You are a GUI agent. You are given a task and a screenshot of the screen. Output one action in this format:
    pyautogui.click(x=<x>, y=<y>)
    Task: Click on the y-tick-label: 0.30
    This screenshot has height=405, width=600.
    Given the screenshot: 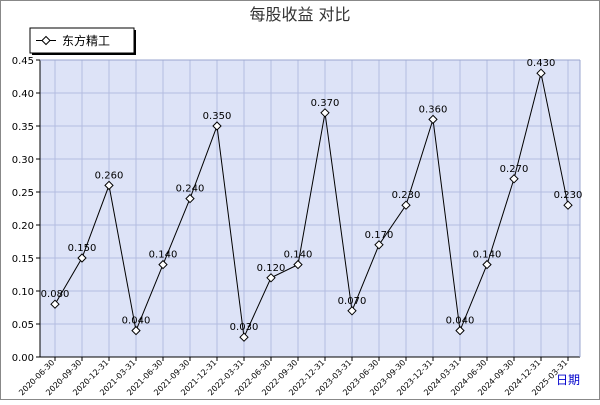 What is the action you would take?
    pyautogui.click(x=23, y=160)
    